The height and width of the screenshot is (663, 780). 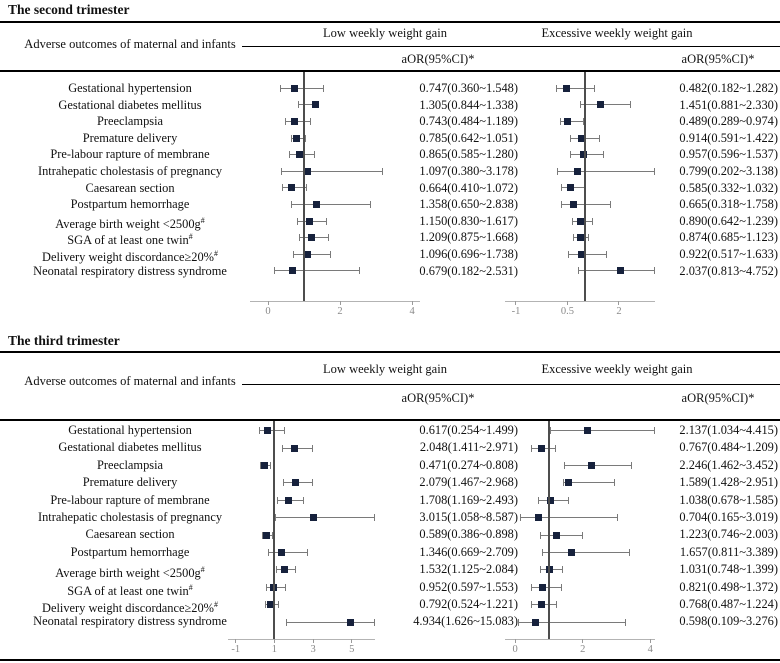 What do you see at coordinates (728, 551) in the screenshot?
I see `aor-value-excessive: 1.657(0.811~3.389)` at bounding box center [728, 551].